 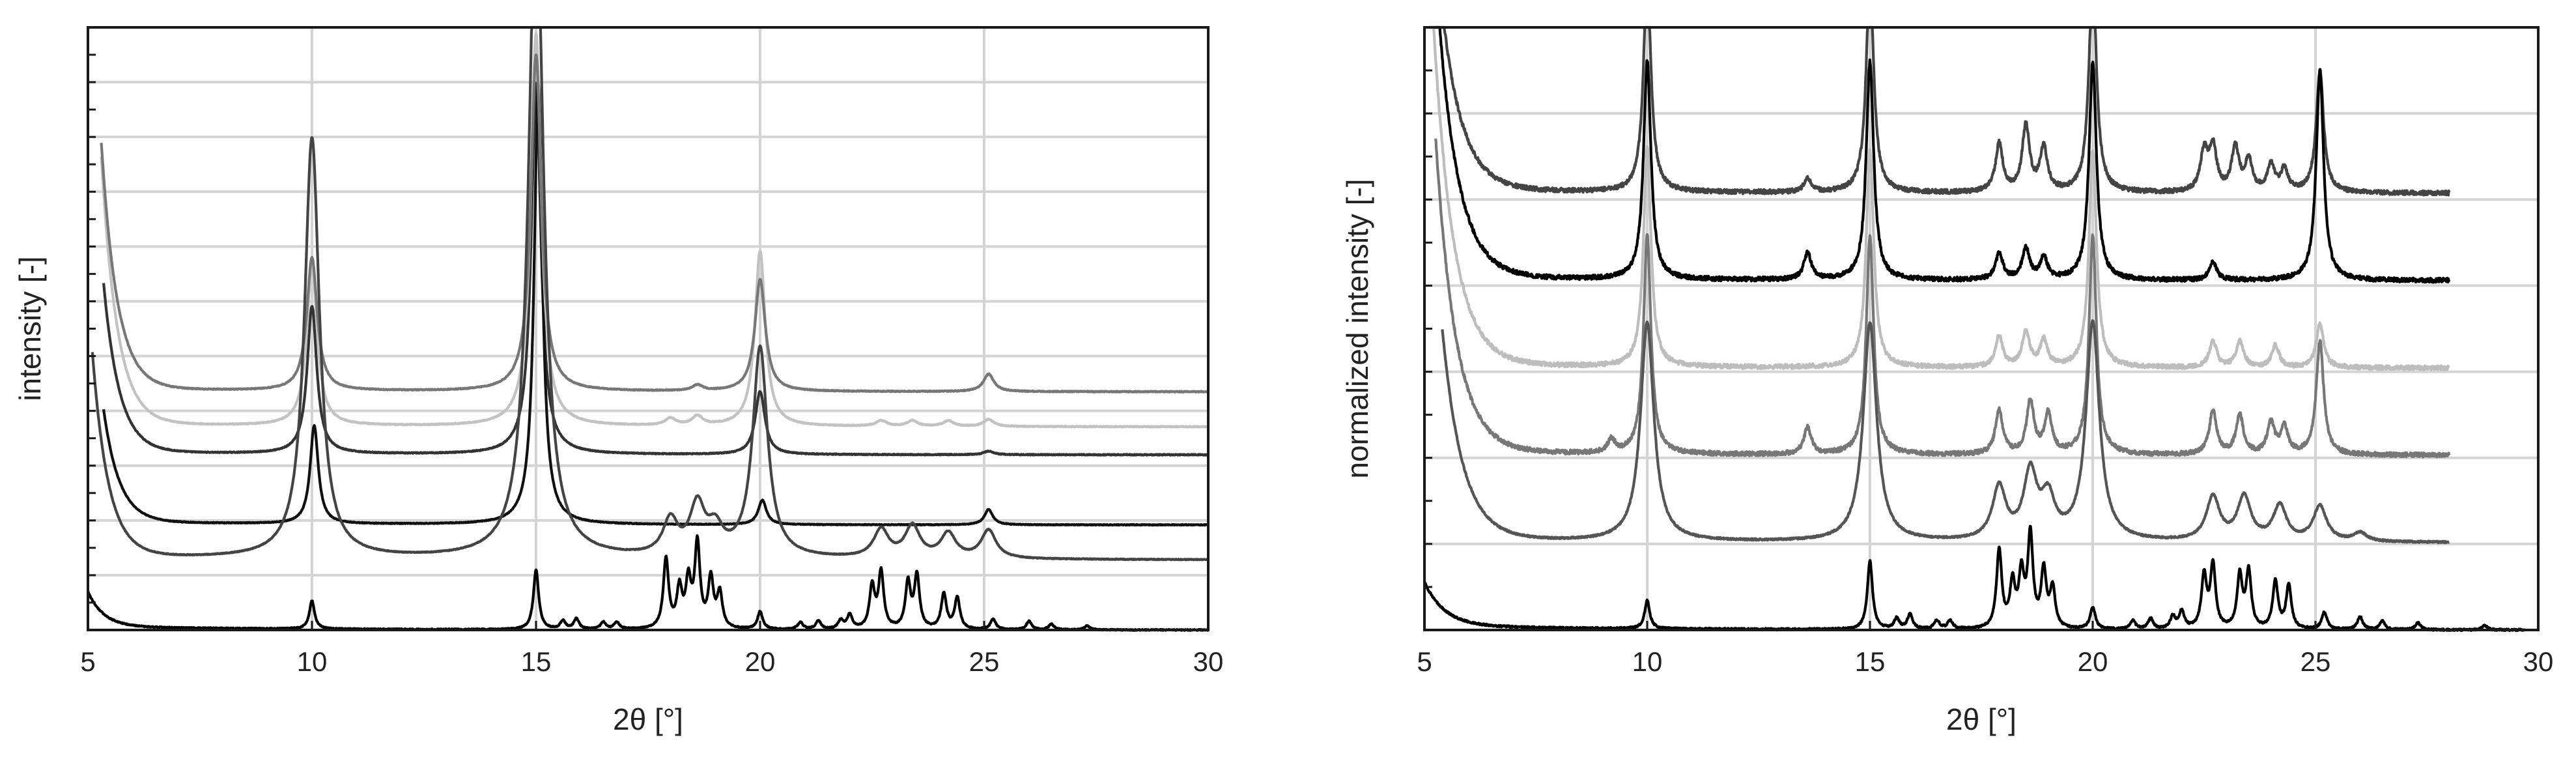 I want to click on y-axis-title: normalized intensity [-], so click(x=1357, y=328).